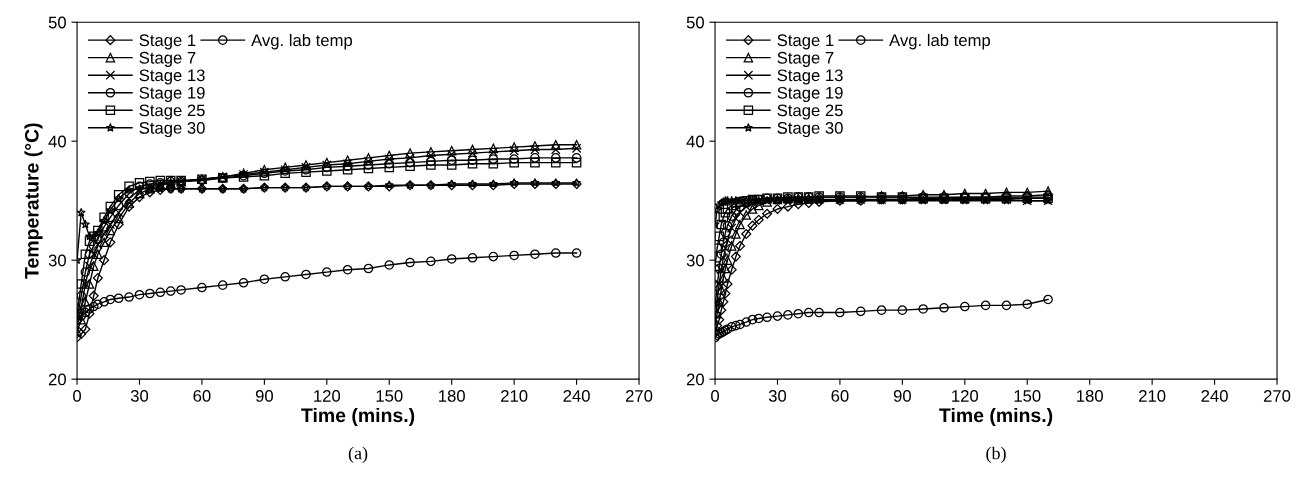 The width and height of the screenshot is (1297, 483). What do you see at coordinates (996, 455) in the screenshot?
I see `text: (b)` at bounding box center [996, 455].